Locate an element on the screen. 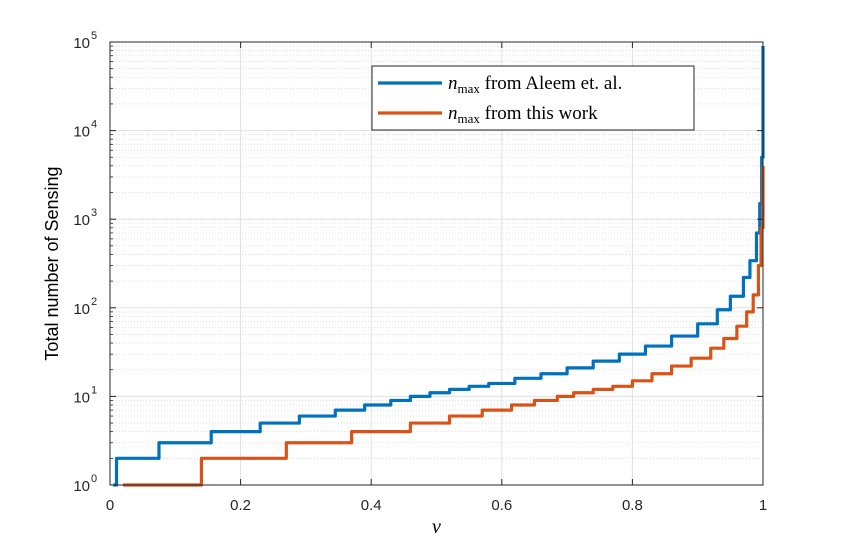 The width and height of the screenshot is (843, 544). y-tick-label: 10 1 is located at coordinates (85, 395).